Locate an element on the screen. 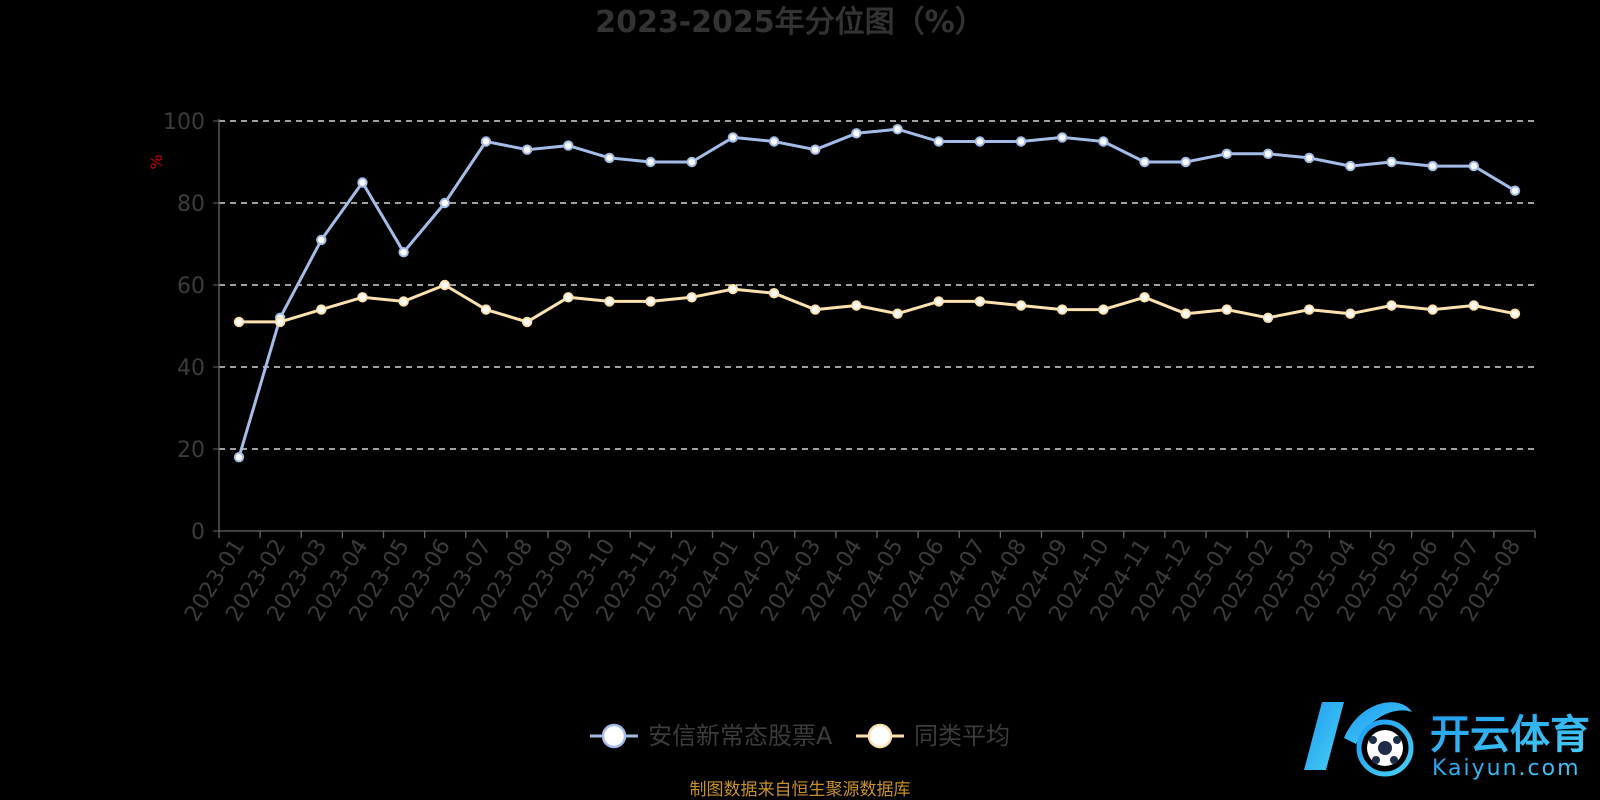  y-tick-label: 0 is located at coordinates (198, 532).